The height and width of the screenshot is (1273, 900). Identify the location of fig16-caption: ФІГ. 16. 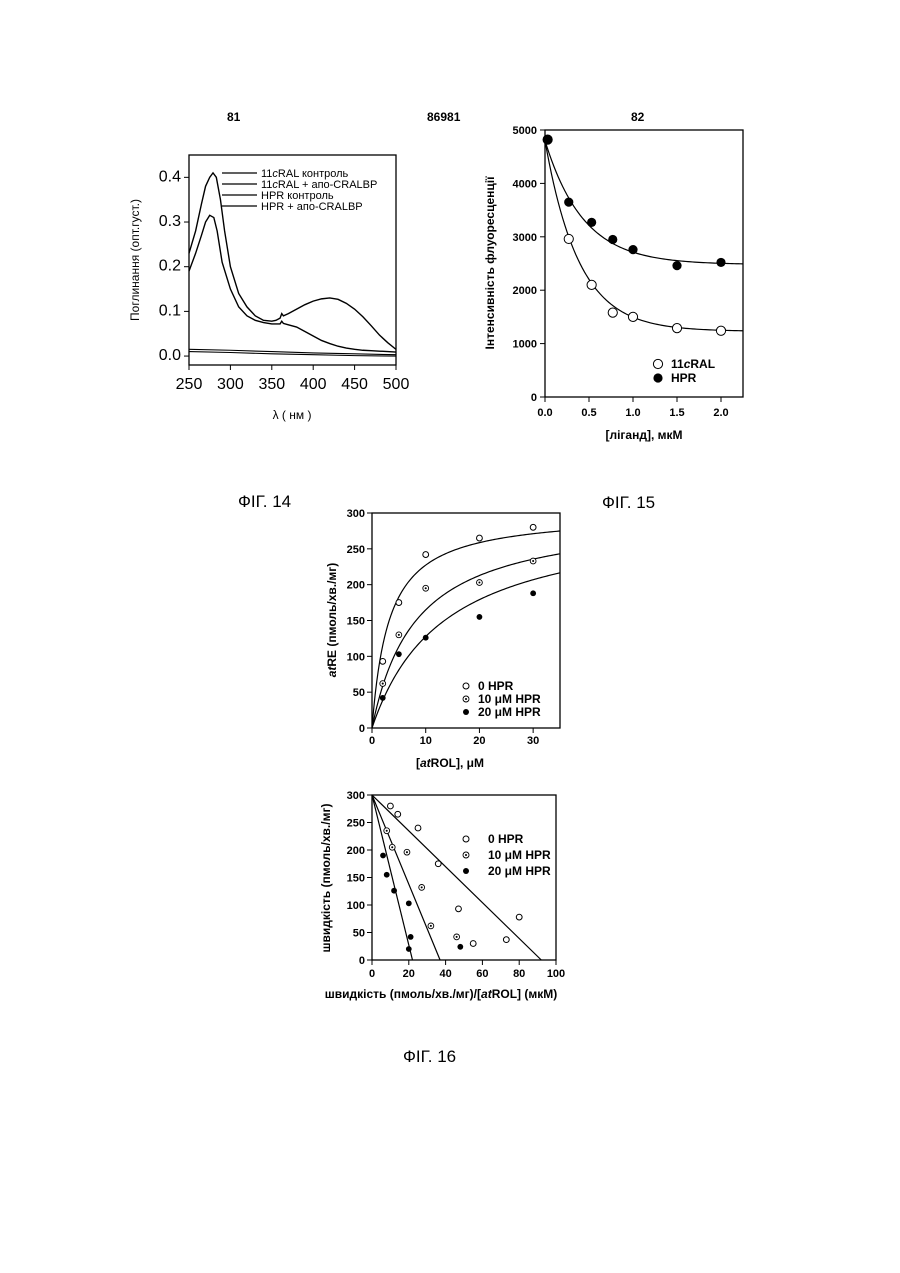
(429, 1057).